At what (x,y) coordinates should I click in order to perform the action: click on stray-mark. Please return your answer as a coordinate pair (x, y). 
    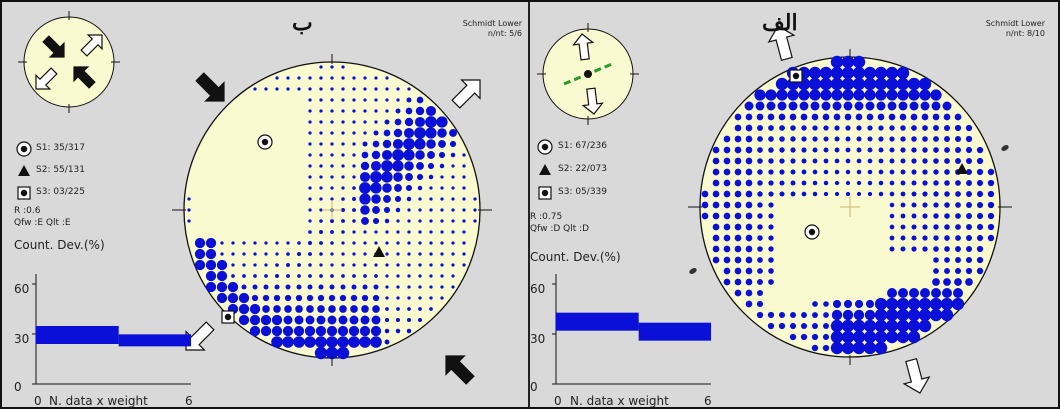
    Looking at the image, I should click on (693, 271).